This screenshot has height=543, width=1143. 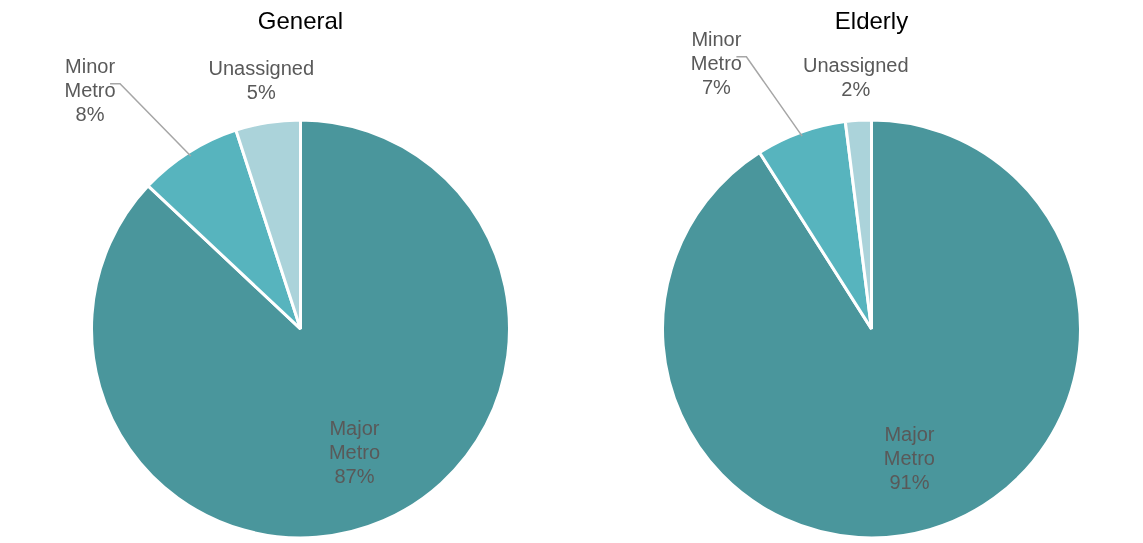 What do you see at coordinates (909, 481) in the screenshot?
I see `data-label: 91%` at bounding box center [909, 481].